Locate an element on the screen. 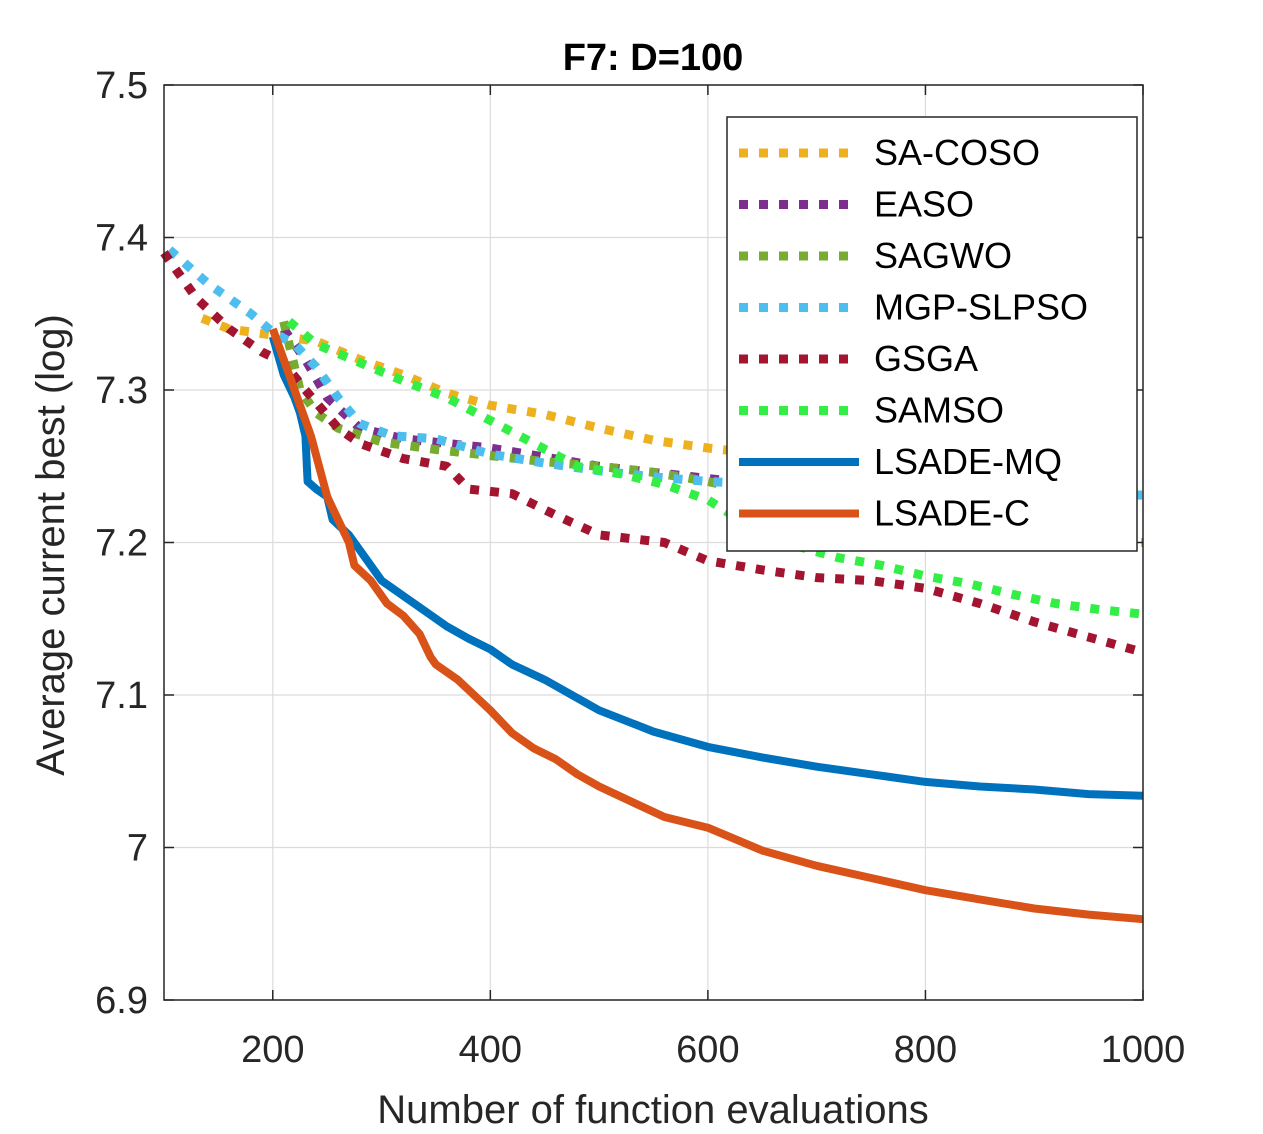 This screenshot has height=1134, width=1263. y-tick-label: 7.4 is located at coordinates (121, 239).